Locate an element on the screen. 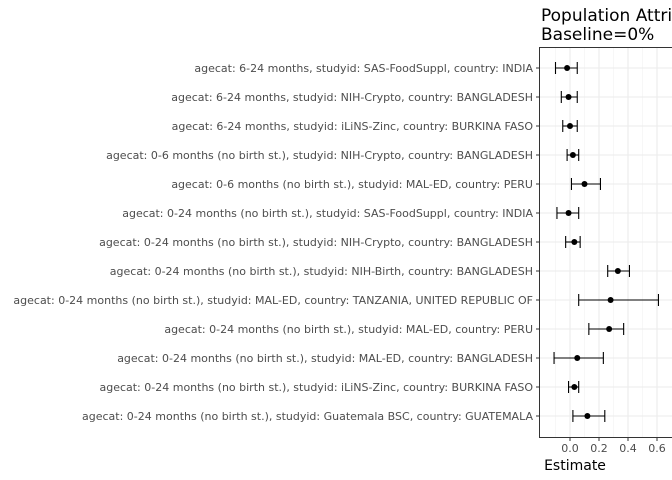 The width and height of the screenshot is (672, 480). chart-subtitle: Baseline=0% is located at coordinates (597, 35).